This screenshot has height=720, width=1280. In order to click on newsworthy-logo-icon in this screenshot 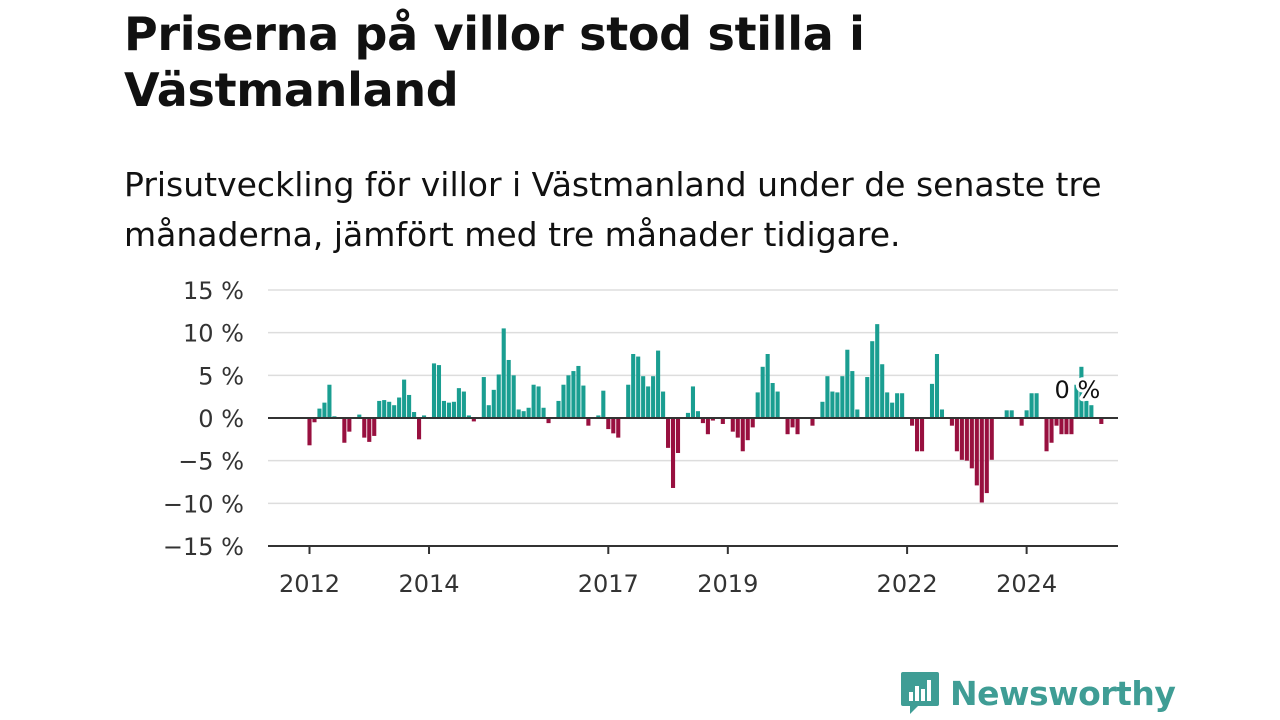, I will do `click(920, 693)`.